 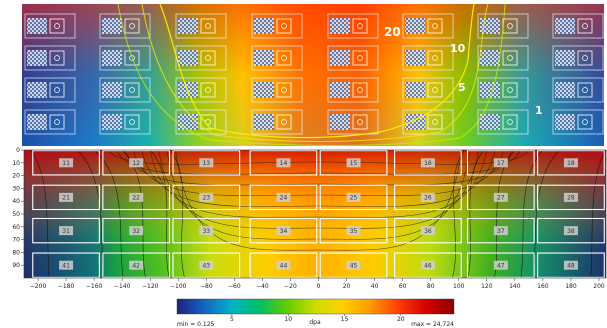 I want to click on cell-number: 47, so click(x=501, y=265).